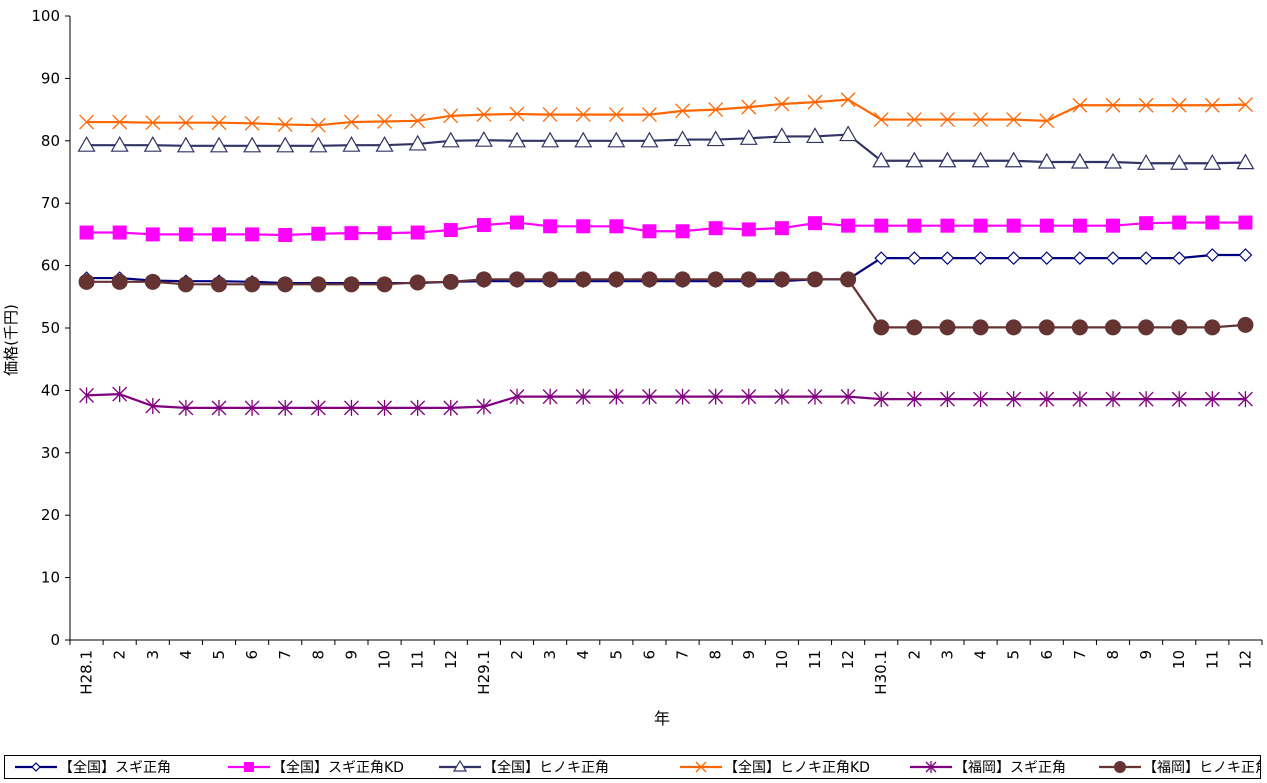 The width and height of the screenshot is (1267, 783). What do you see at coordinates (546, 767) in the screenshot?
I see `legend-label: 【全国】ヒノキ正角` at bounding box center [546, 767].